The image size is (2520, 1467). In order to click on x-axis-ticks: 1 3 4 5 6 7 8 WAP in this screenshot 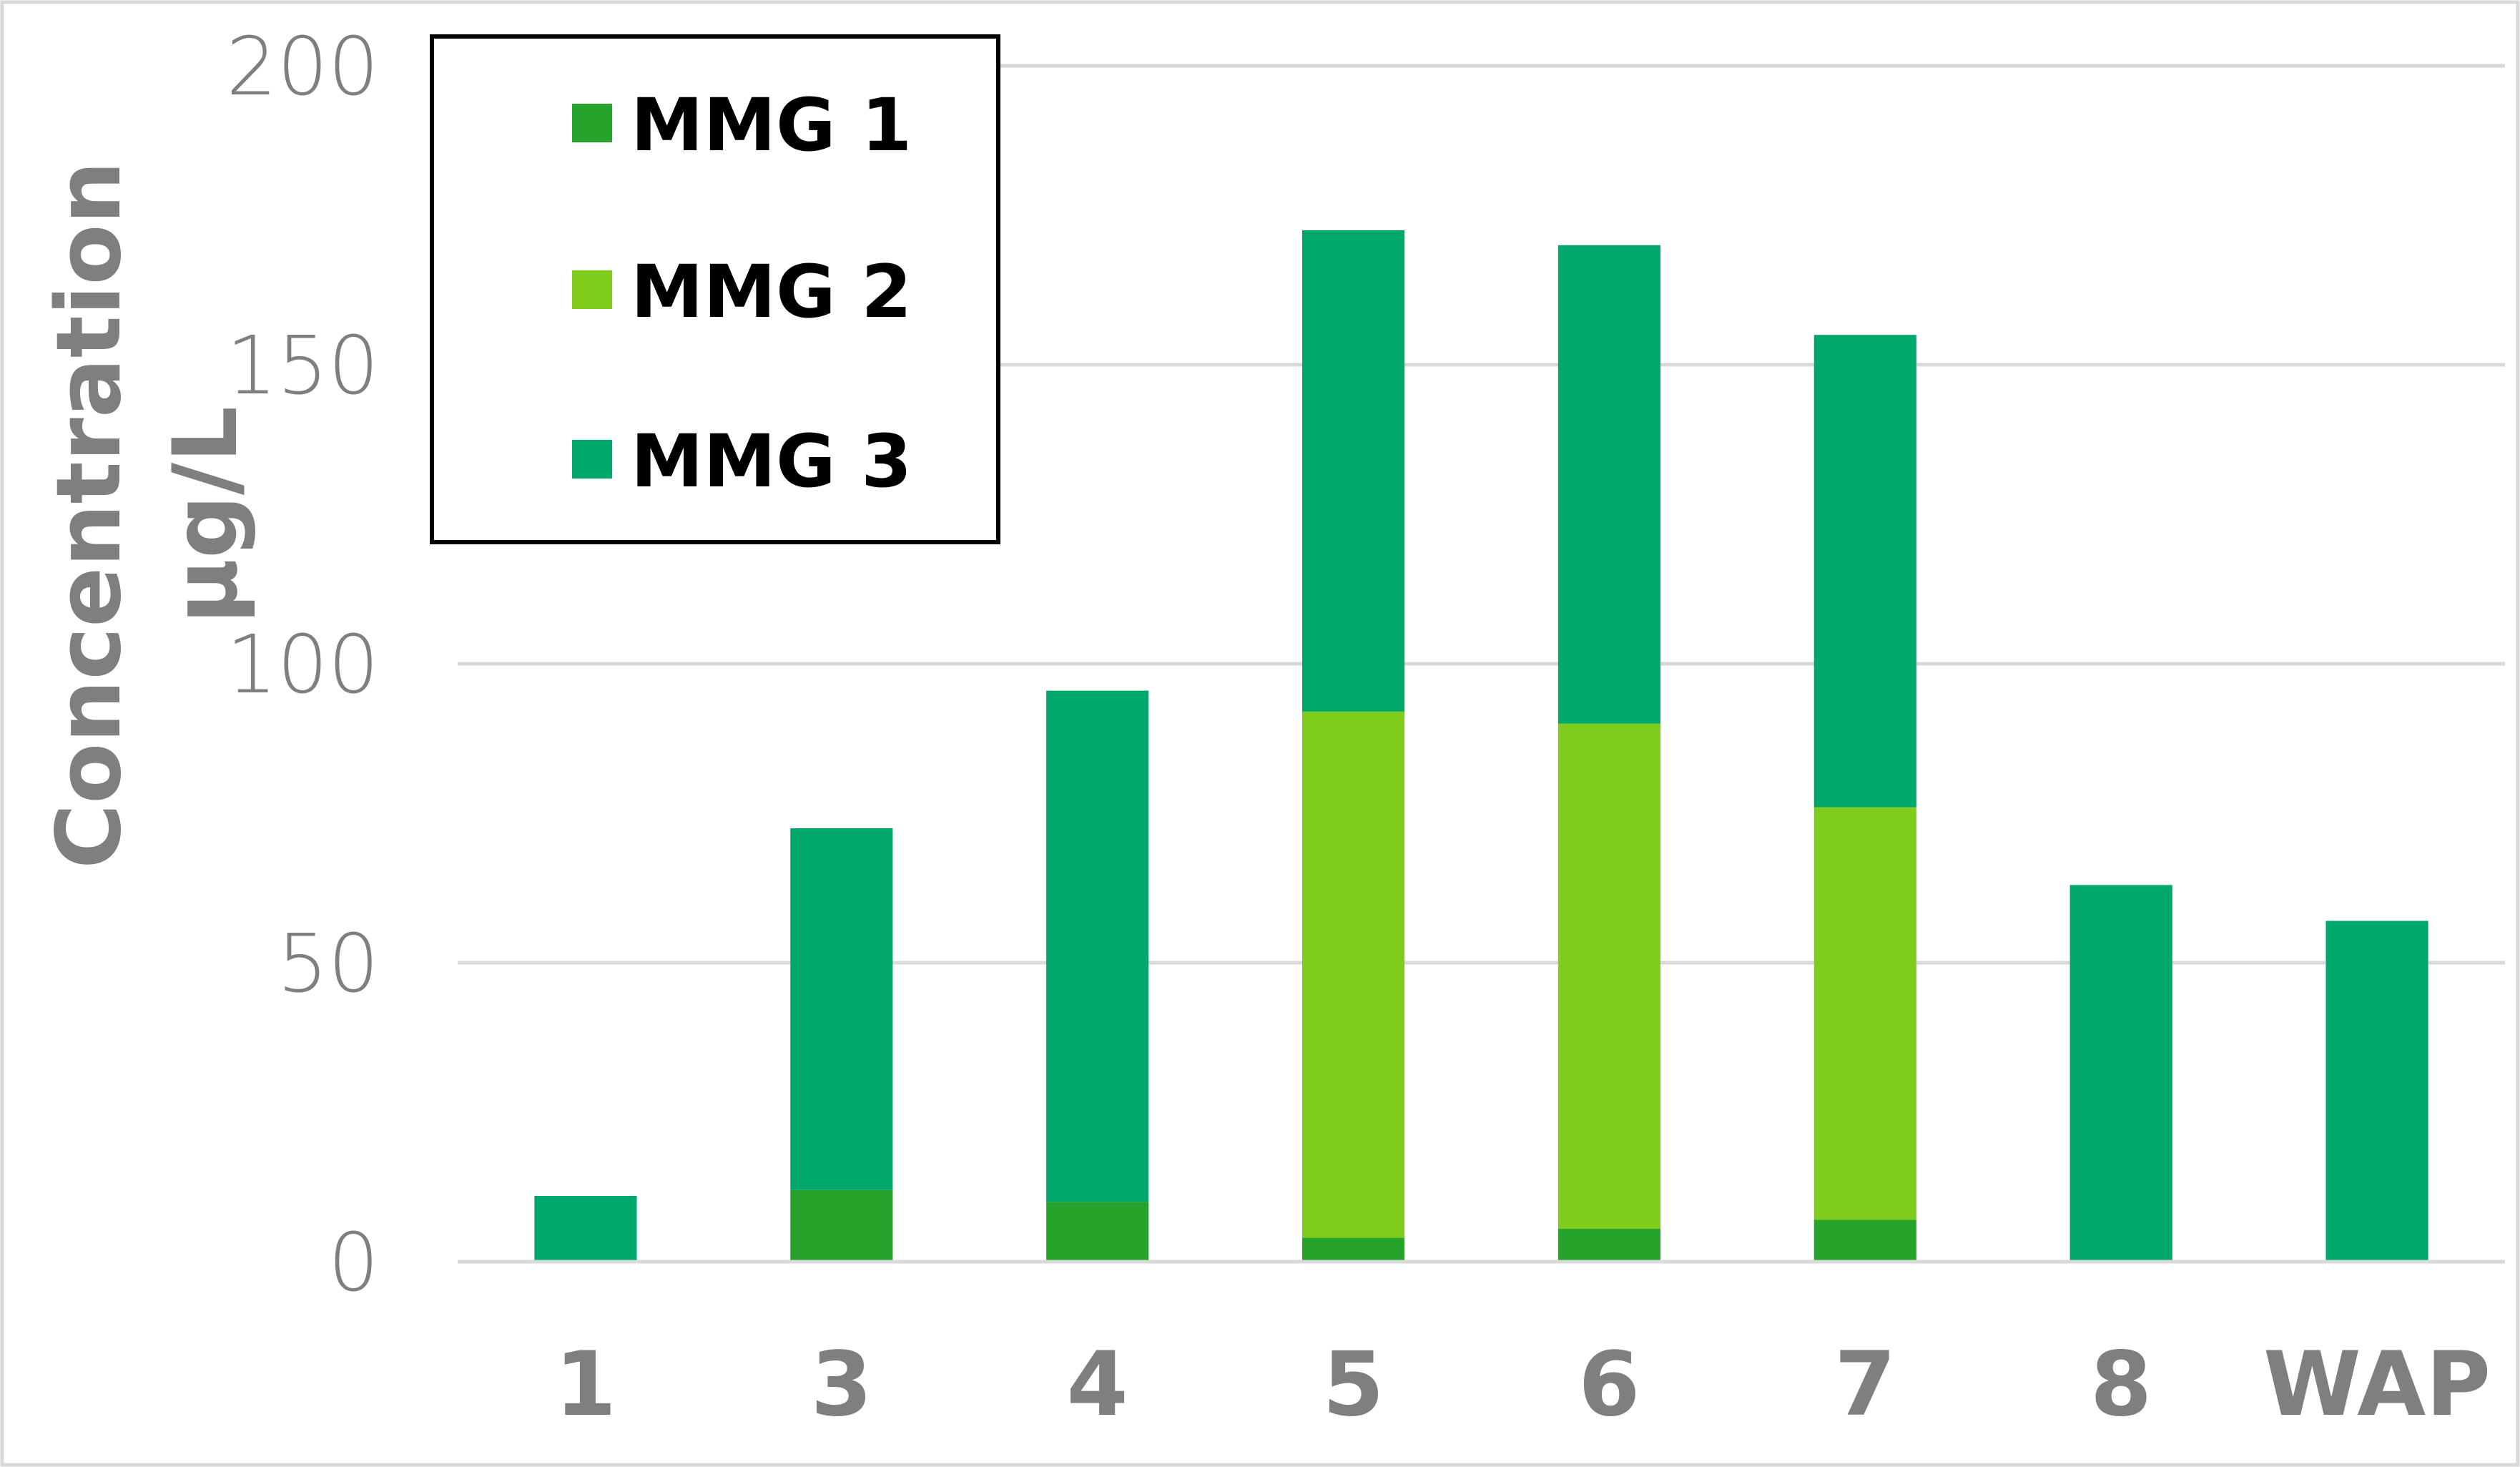, I will do `click(1523, 1384)`.